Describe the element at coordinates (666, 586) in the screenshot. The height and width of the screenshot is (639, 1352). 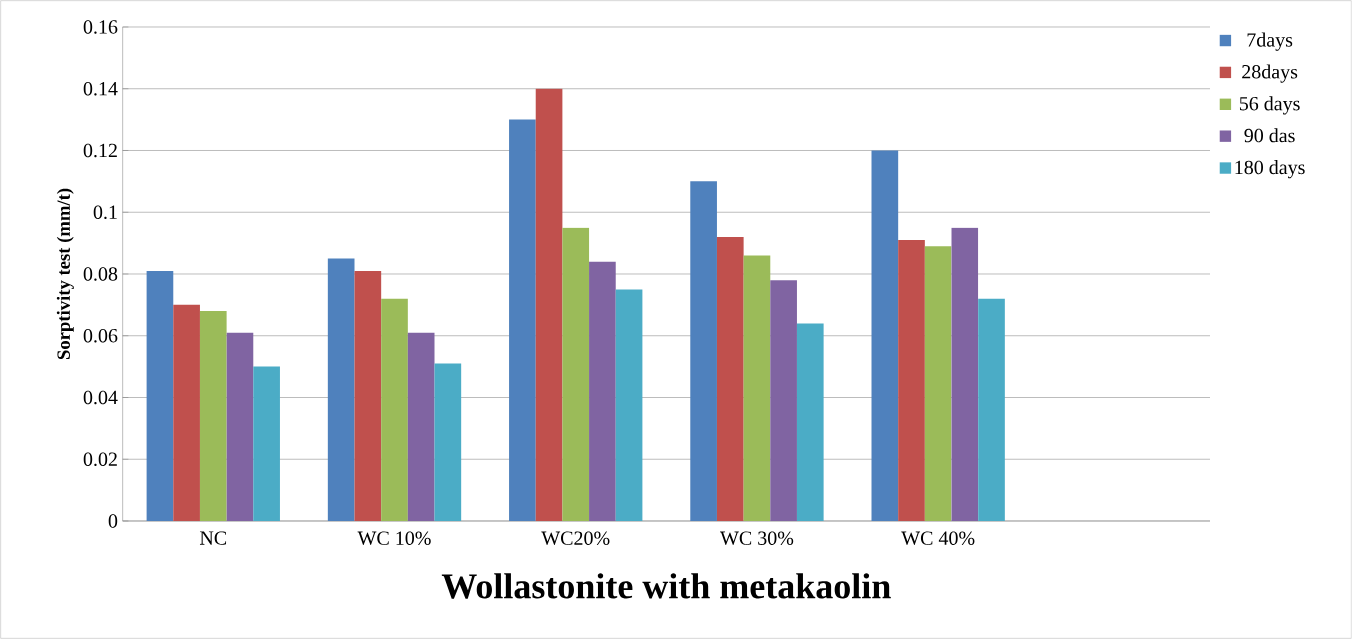
I see `x-axis-title: Wollastonite with metakaolin` at that location.